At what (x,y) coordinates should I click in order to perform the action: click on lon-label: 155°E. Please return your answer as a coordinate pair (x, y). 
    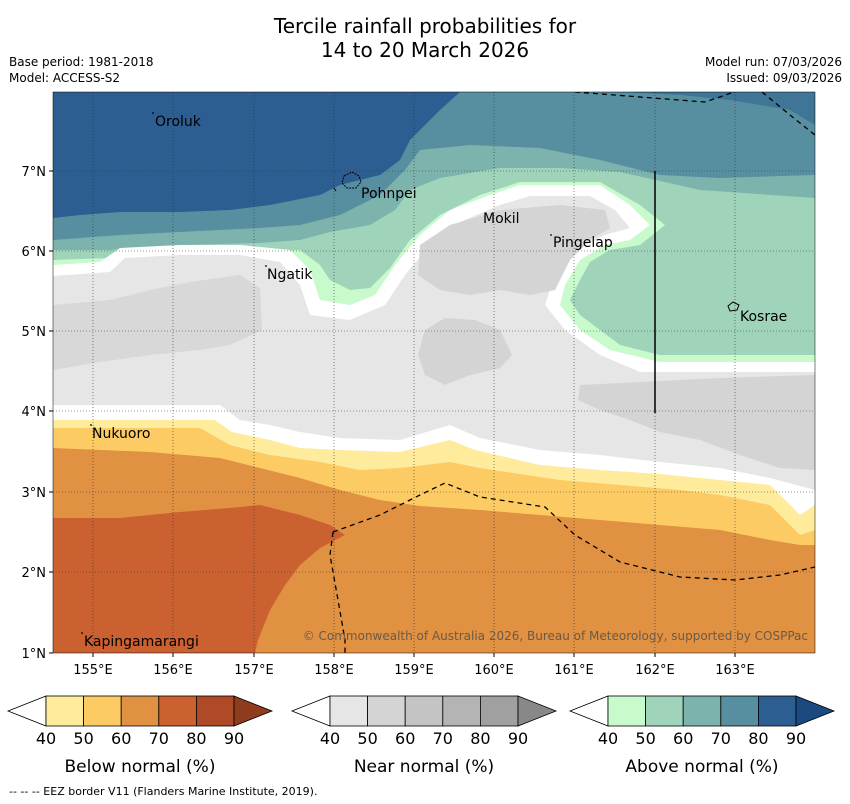
    Looking at the image, I should click on (93, 670).